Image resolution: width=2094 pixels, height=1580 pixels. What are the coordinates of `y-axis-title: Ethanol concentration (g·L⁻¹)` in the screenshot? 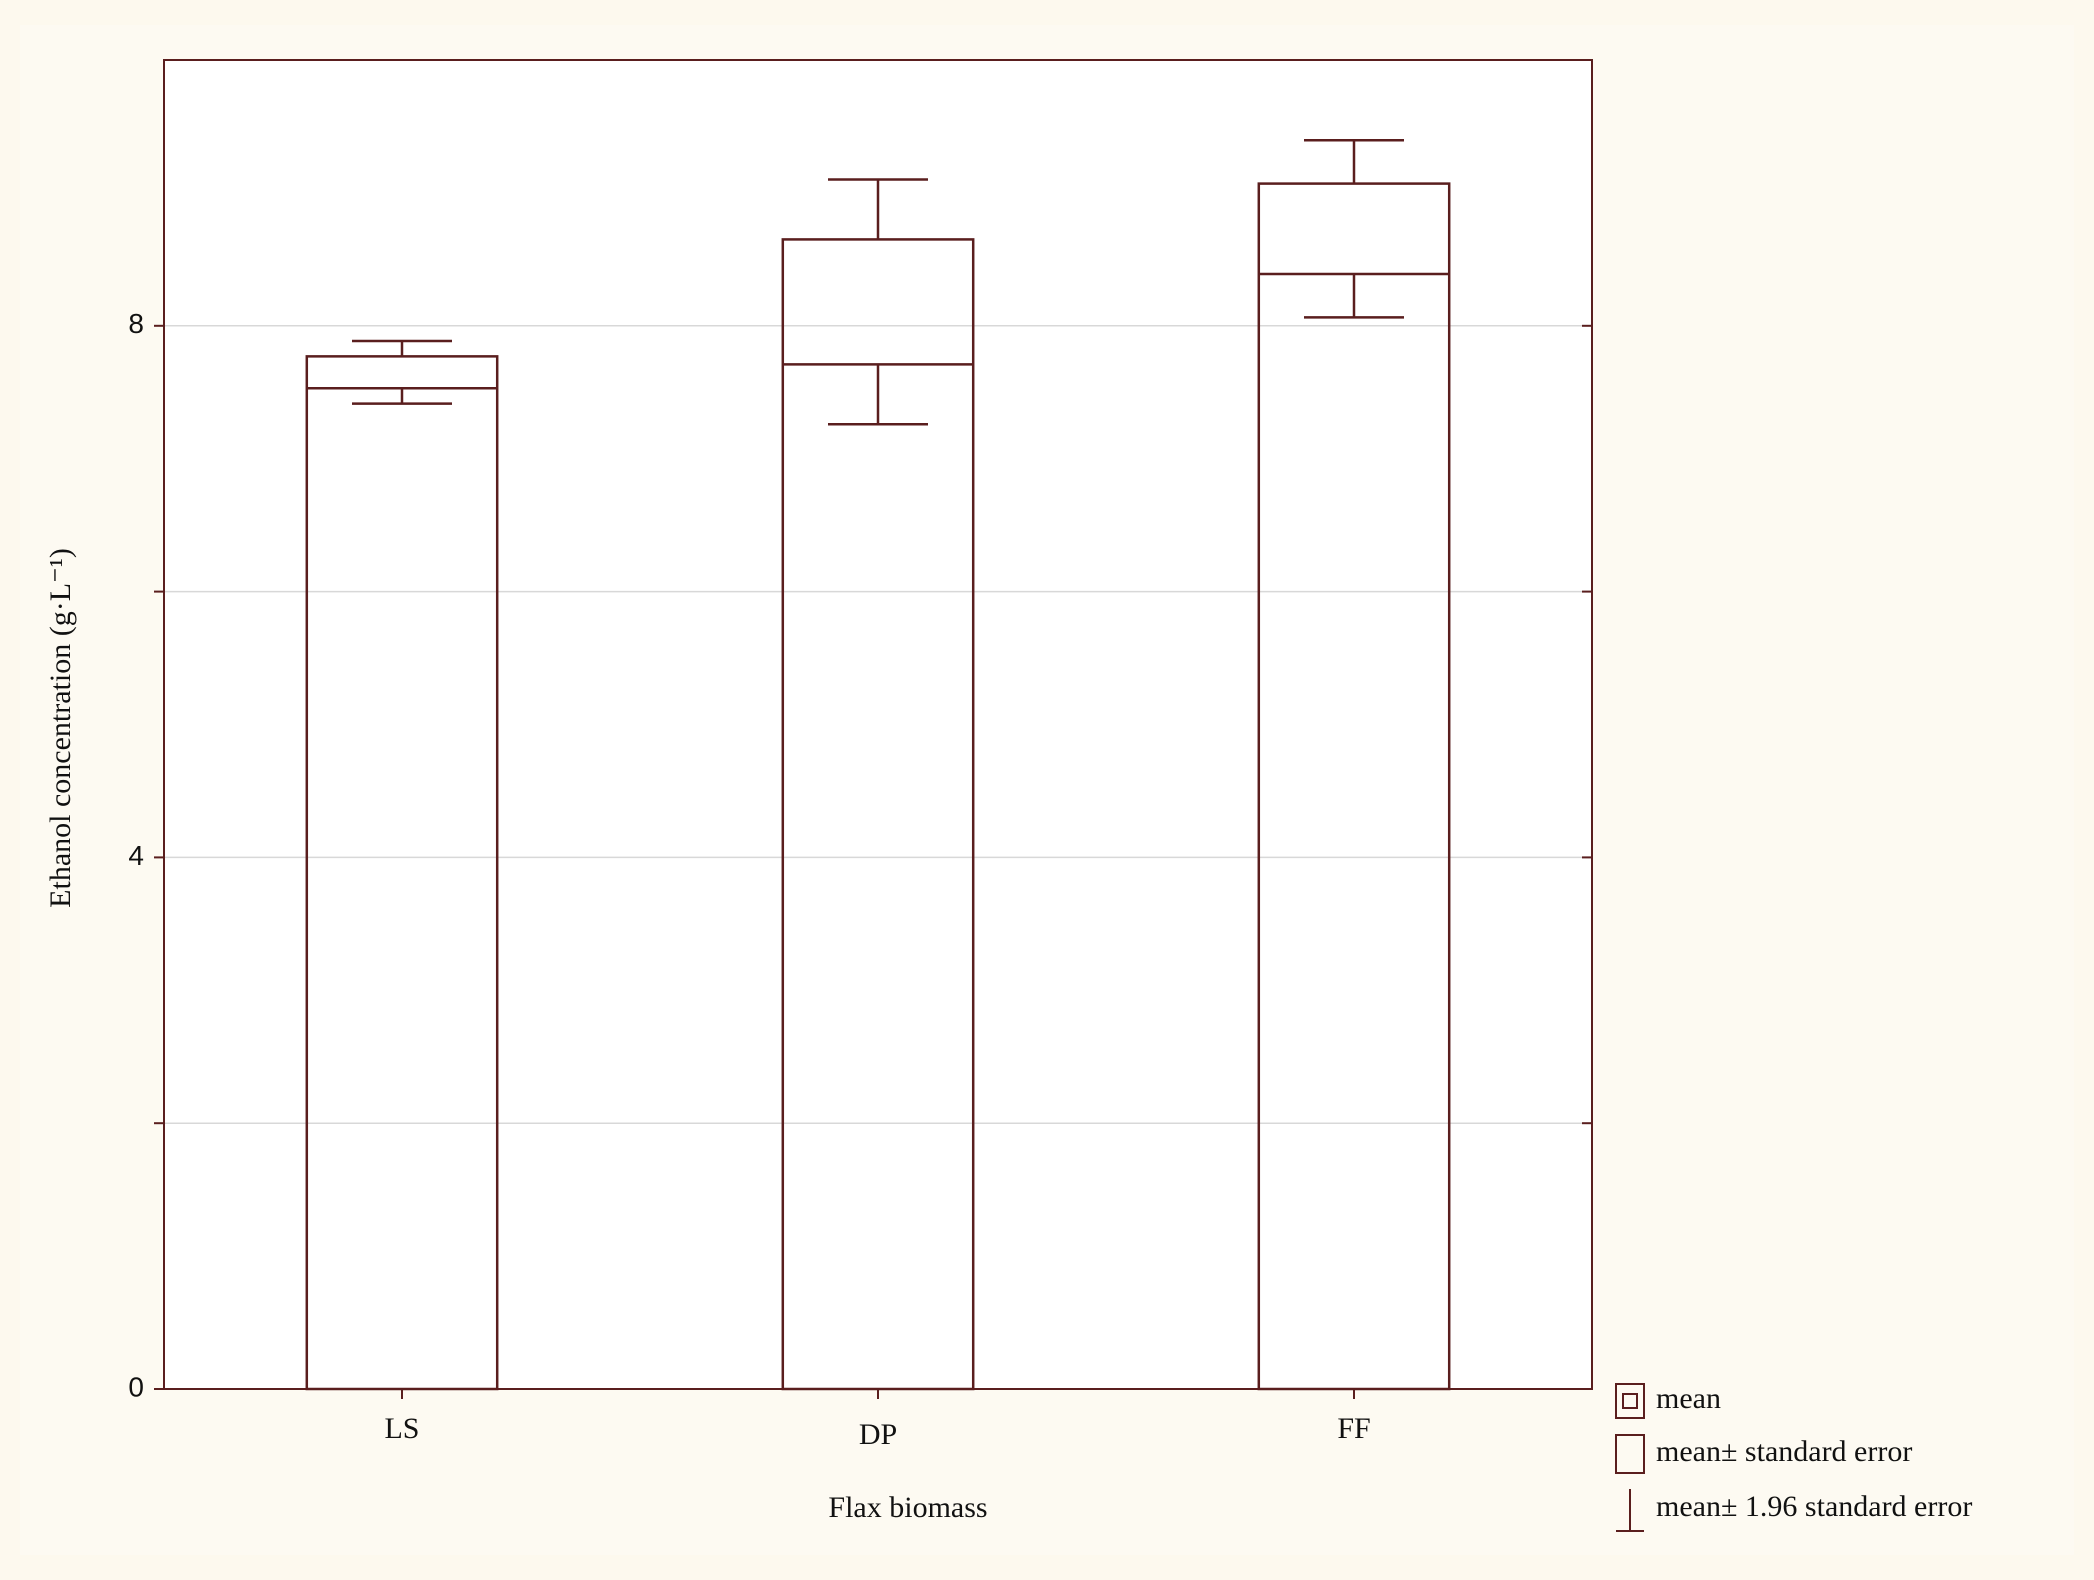 It's located at (60, 728).